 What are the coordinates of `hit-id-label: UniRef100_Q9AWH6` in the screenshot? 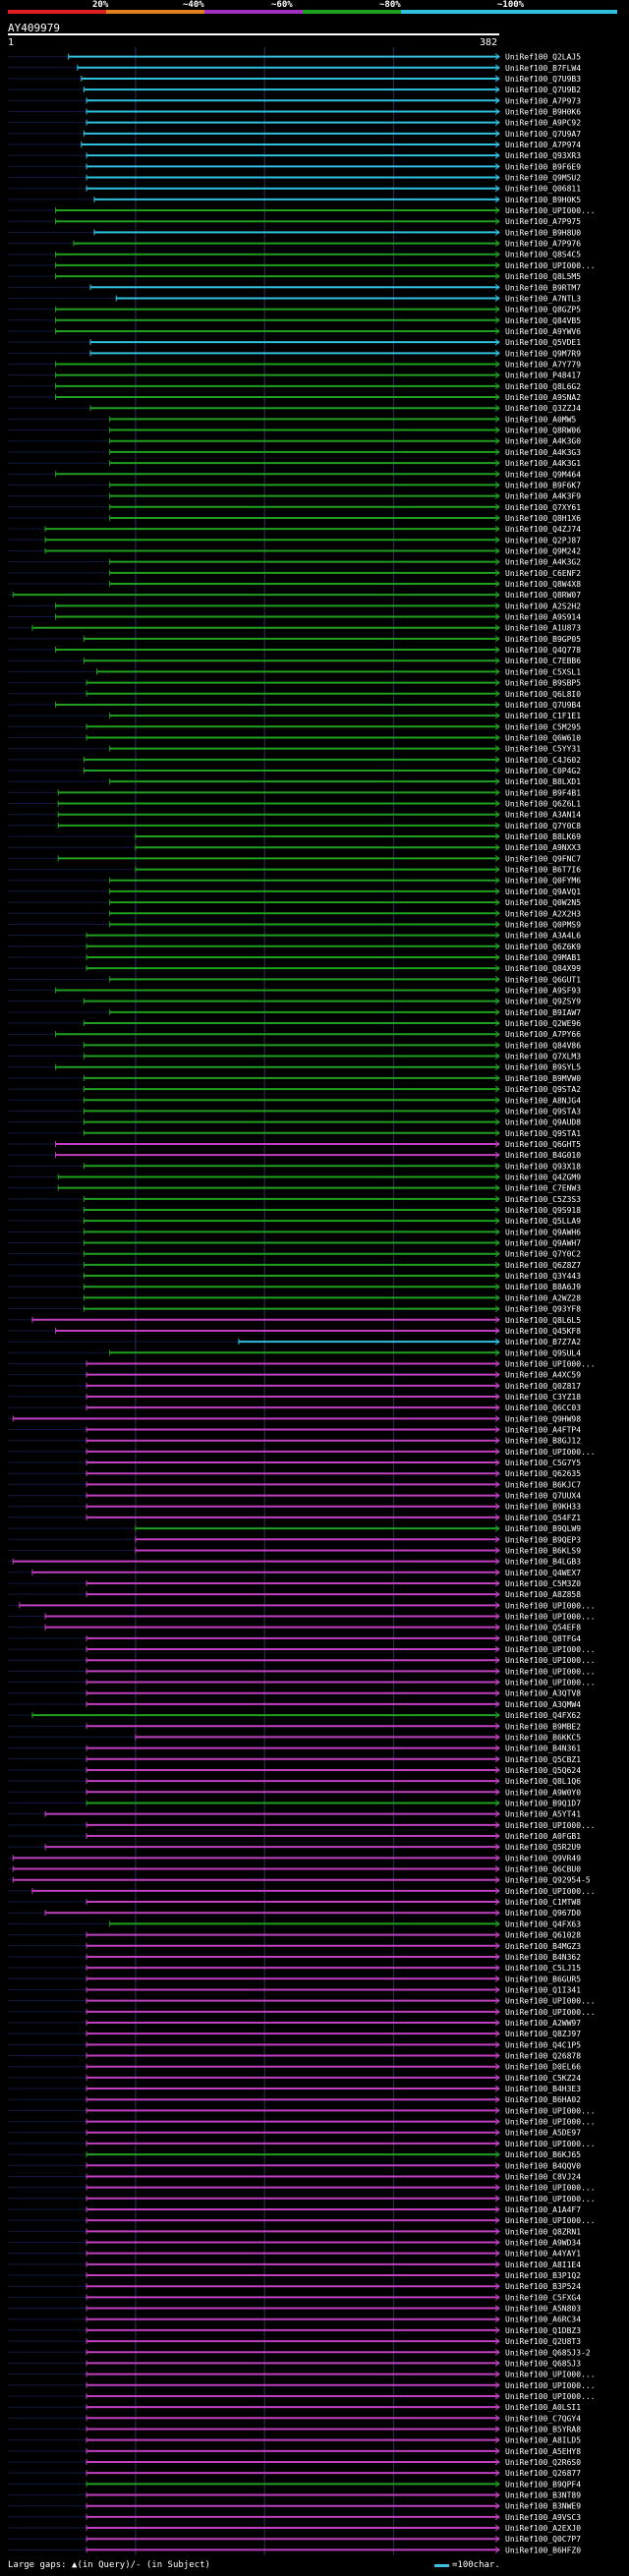 It's located at (543, 1232).